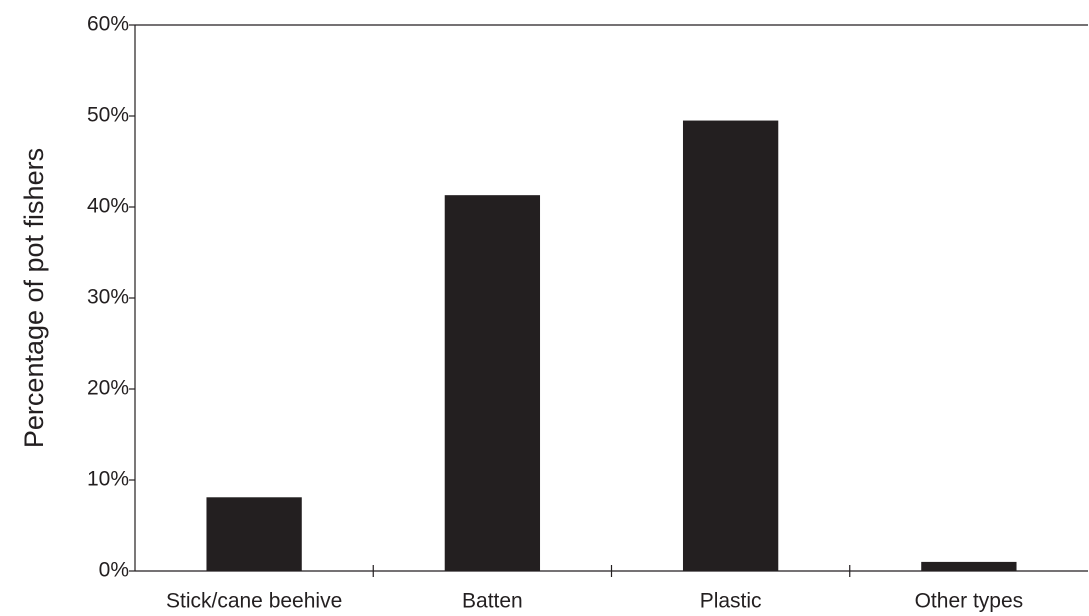 The height and width of the screenshot is (616, 1089). Describe the element at coordinates (731, 601) in the screenshot. I see `x-tick-label: Plastic` at that location.